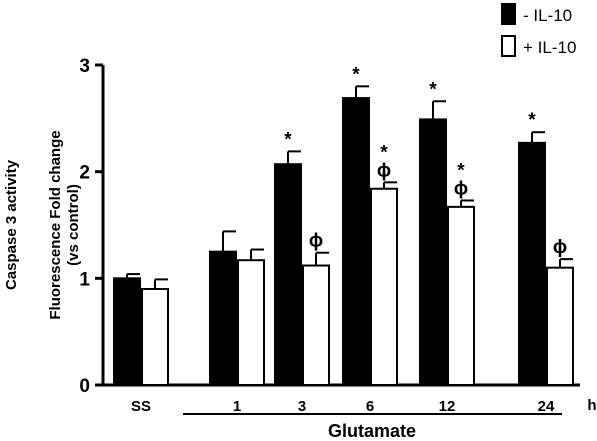 The width and height of the screenshot is (597, 441). I want to click on legend-swatch-minus-il10, so click(508, 14).